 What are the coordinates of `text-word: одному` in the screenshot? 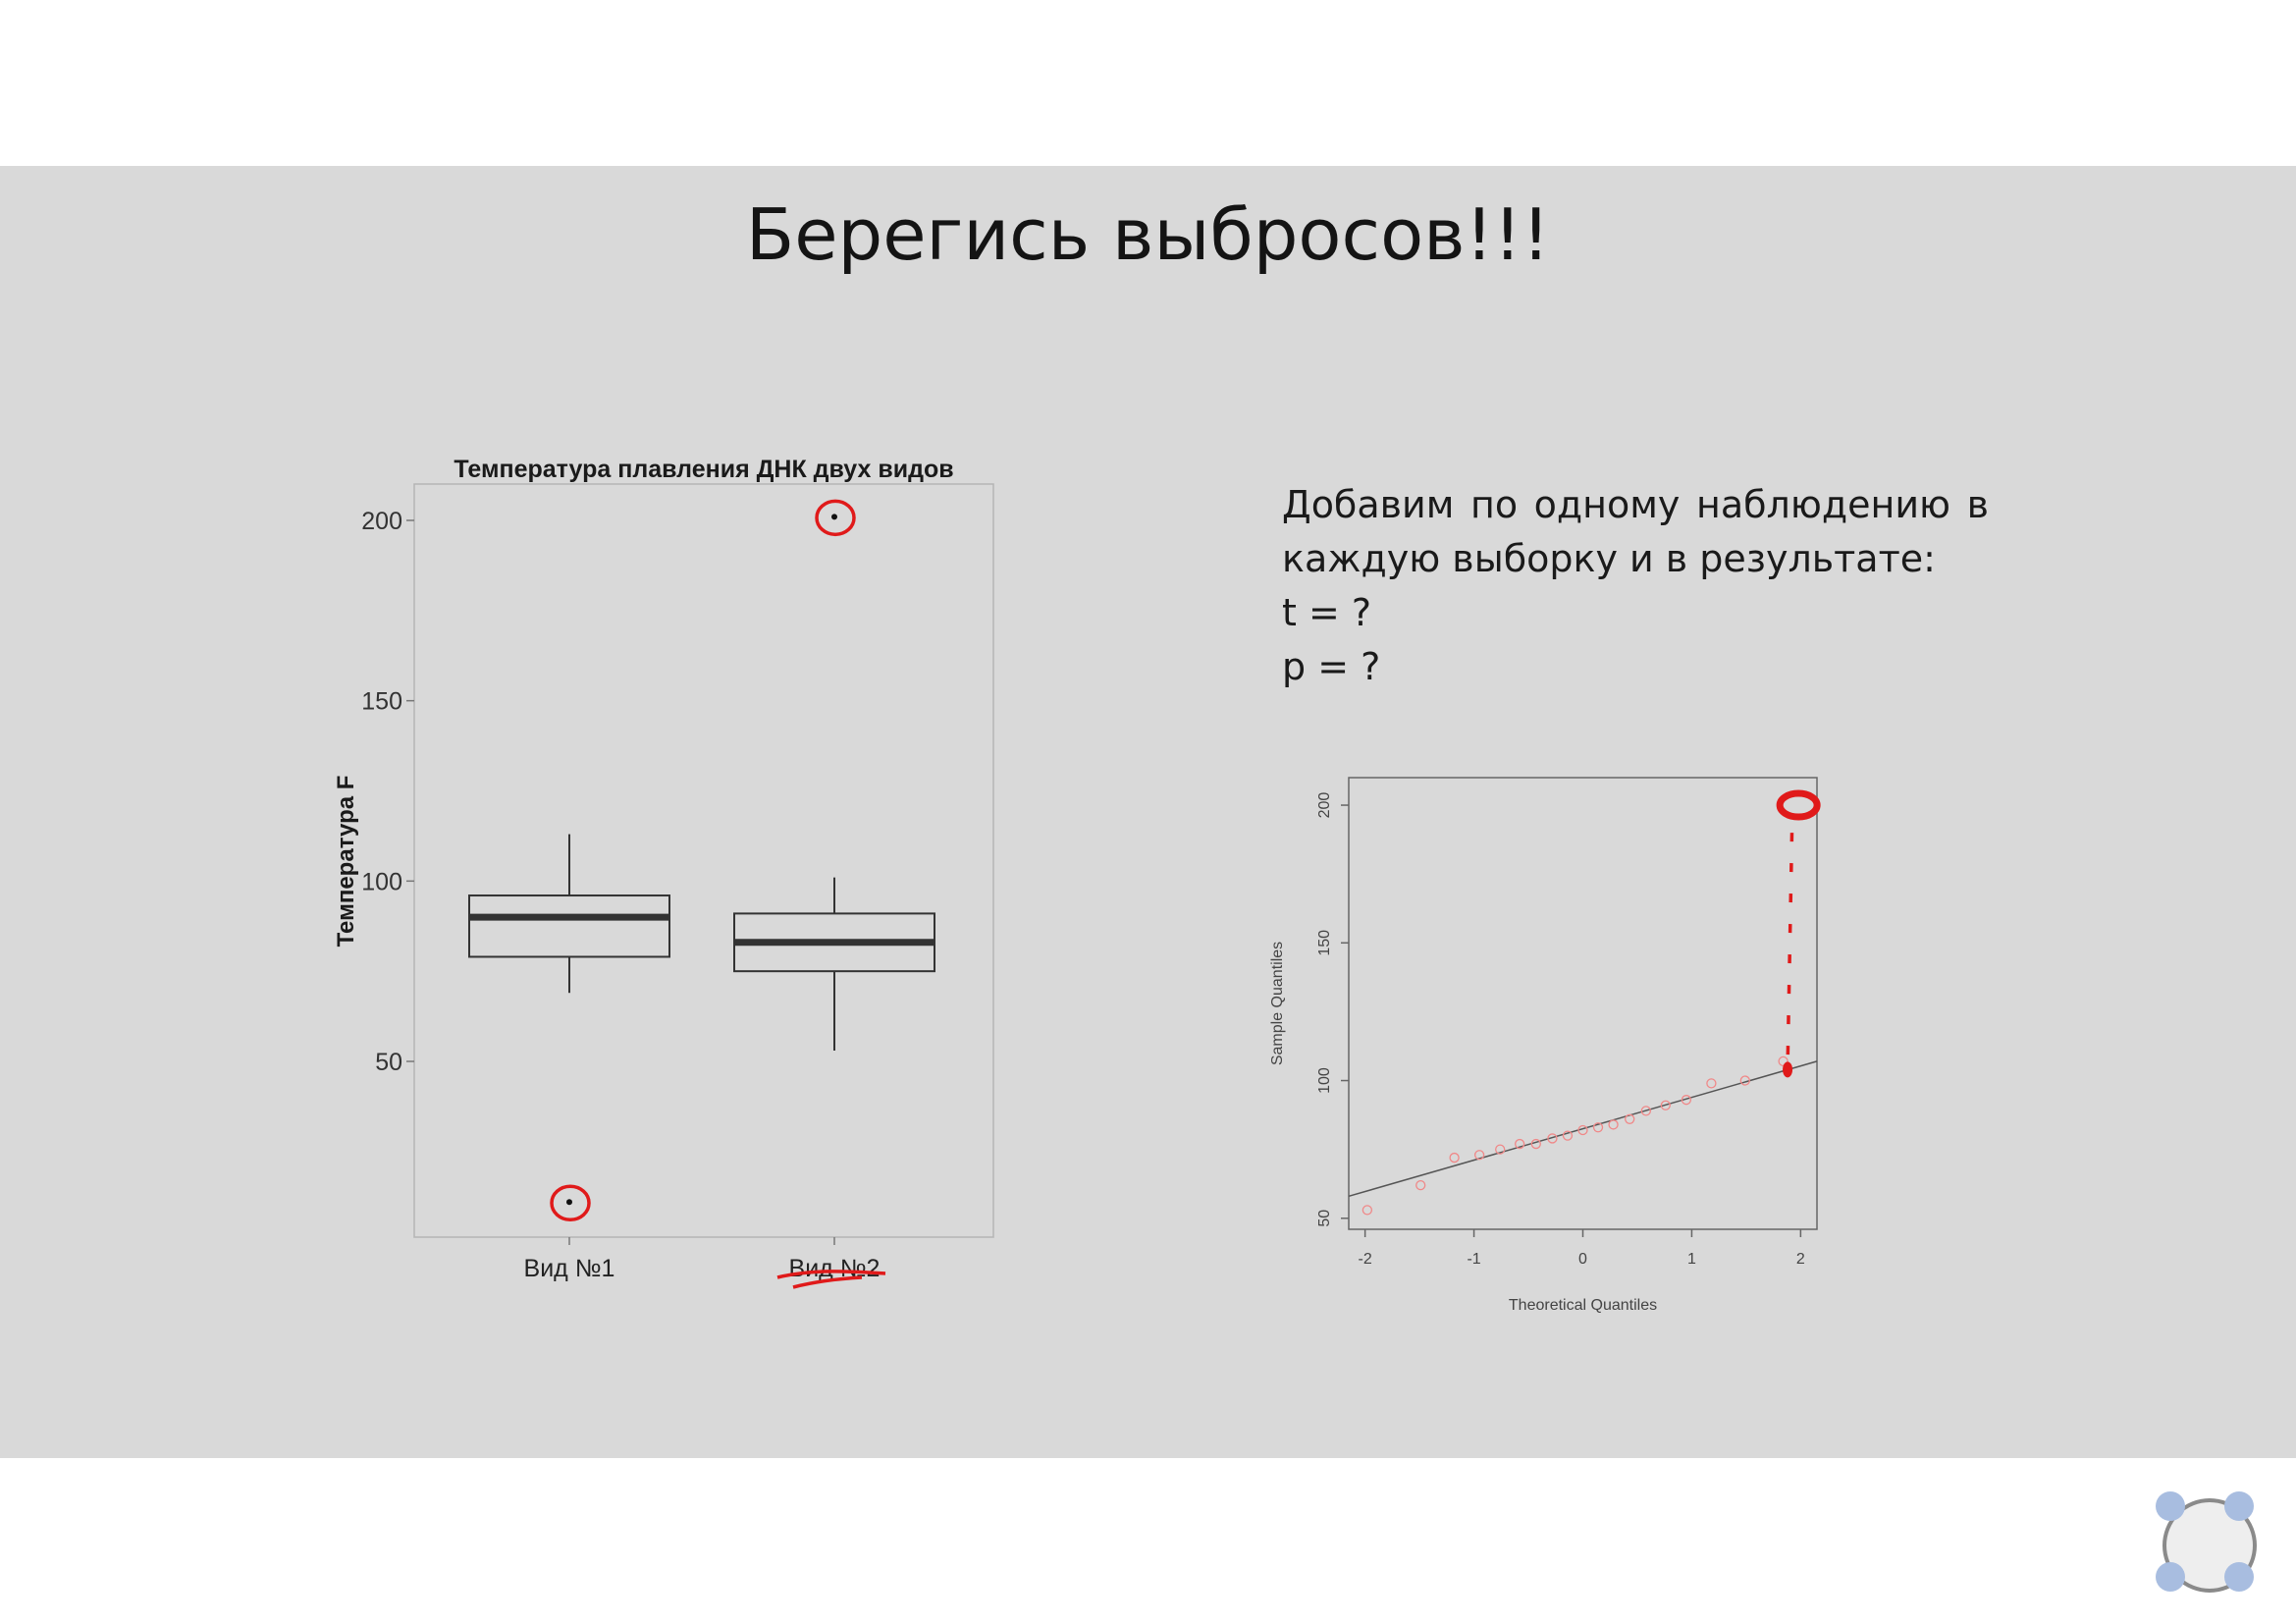 It's located at (1607, 504).